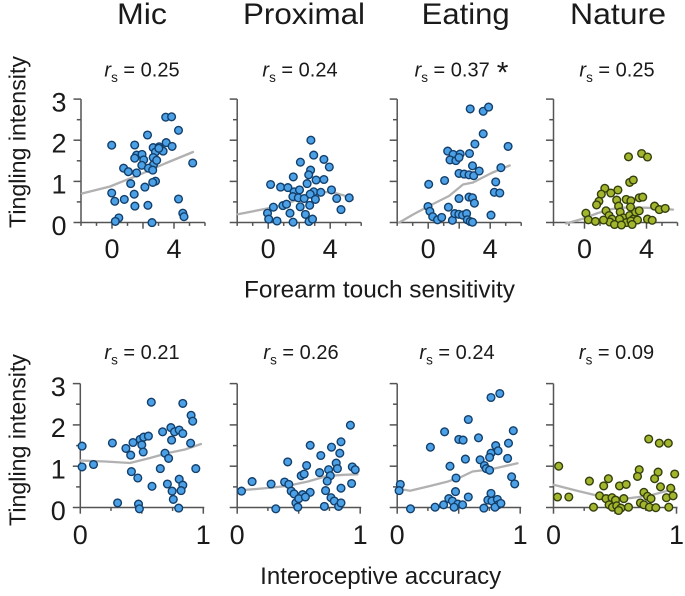 The width and height of the screenshot is (685, 596). What do you see at coordinates (300, 355) in the screenshot?
I see `svg-text: rs = 0.26` at bounding box center [300, 355].